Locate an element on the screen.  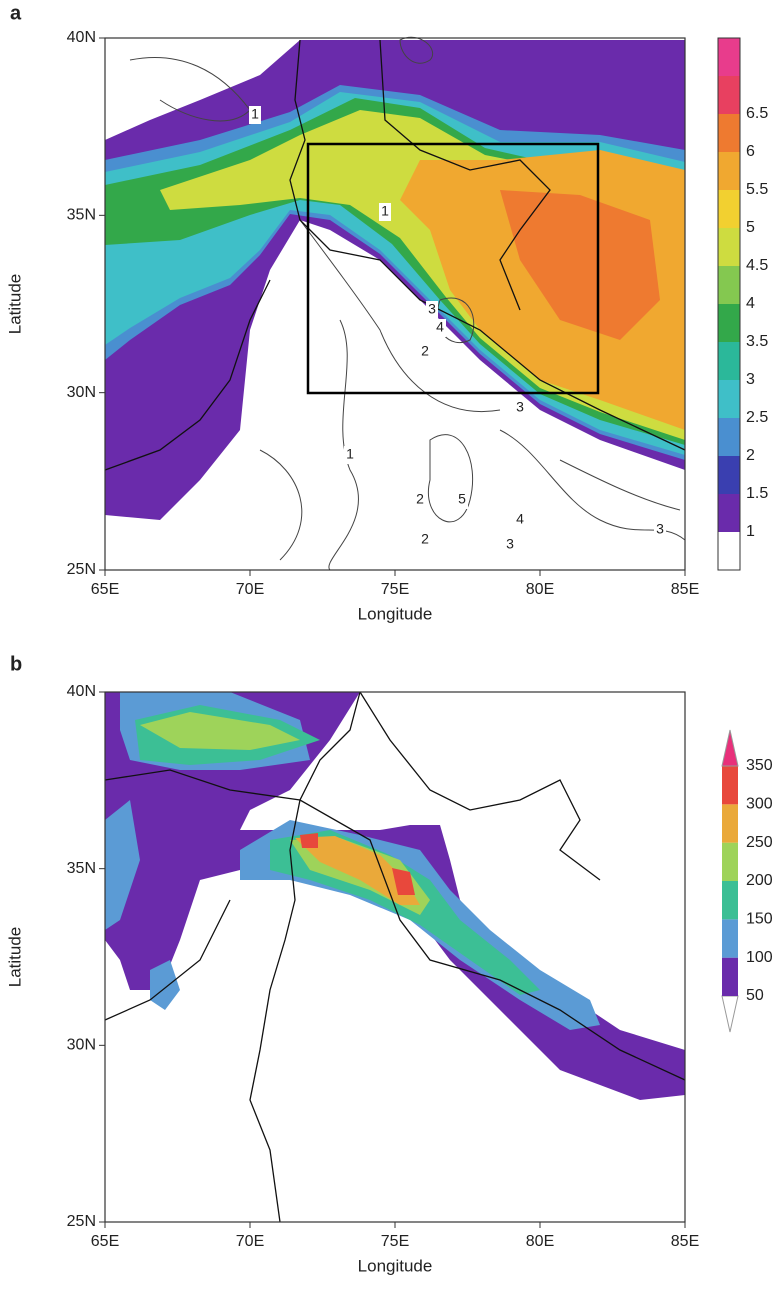
colorbar-label: 150 is located at coordinates (759, 919).